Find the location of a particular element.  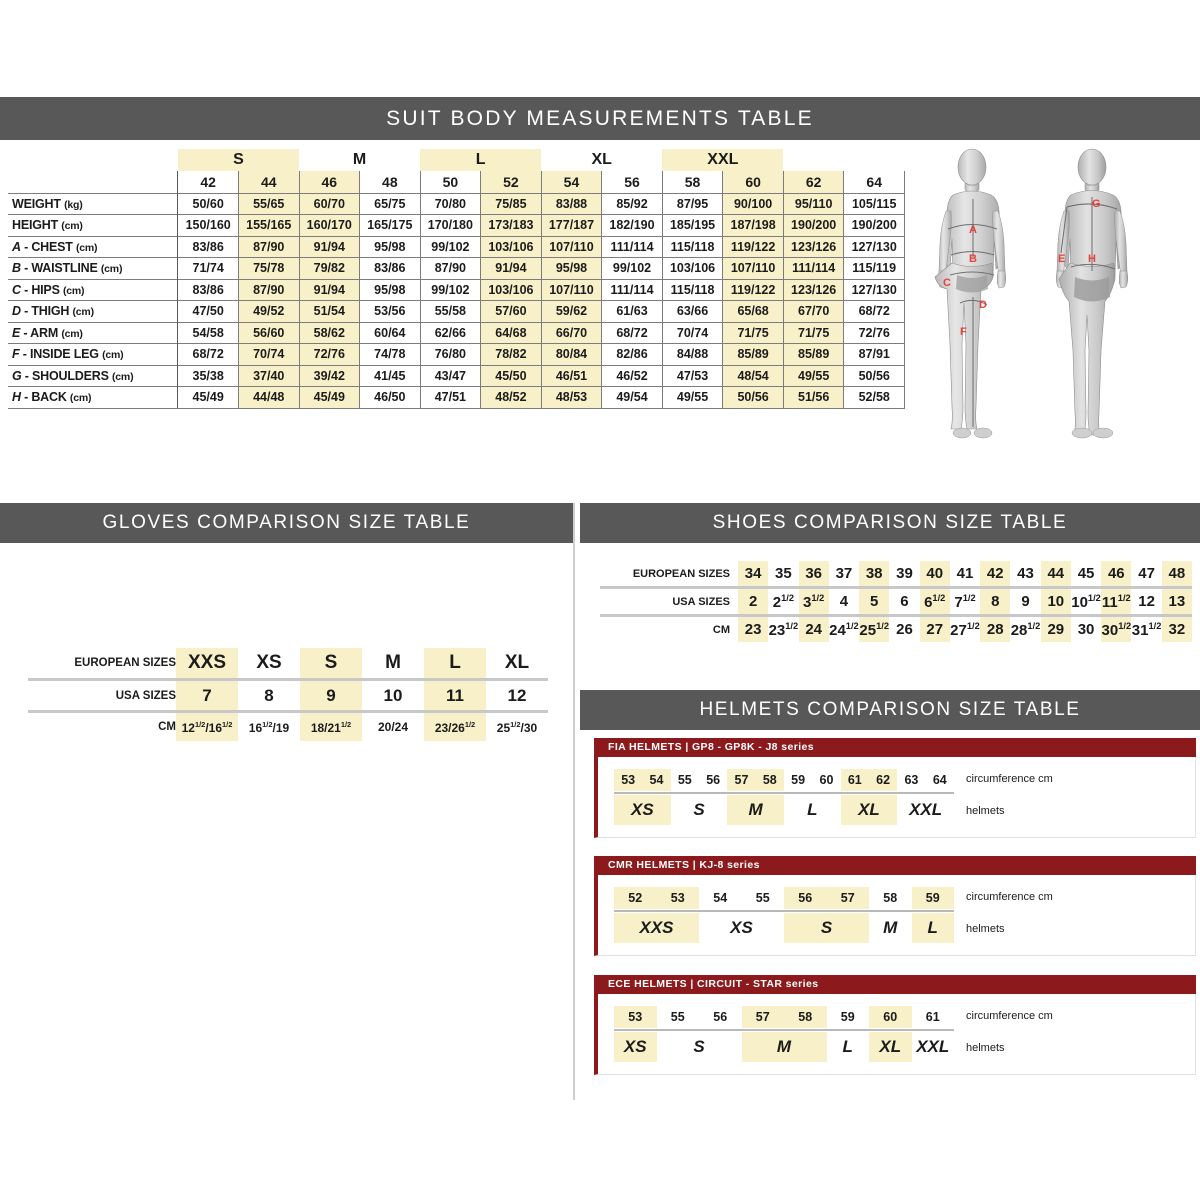

suit-cell: 46/51 is located at coordinates (571, 375).